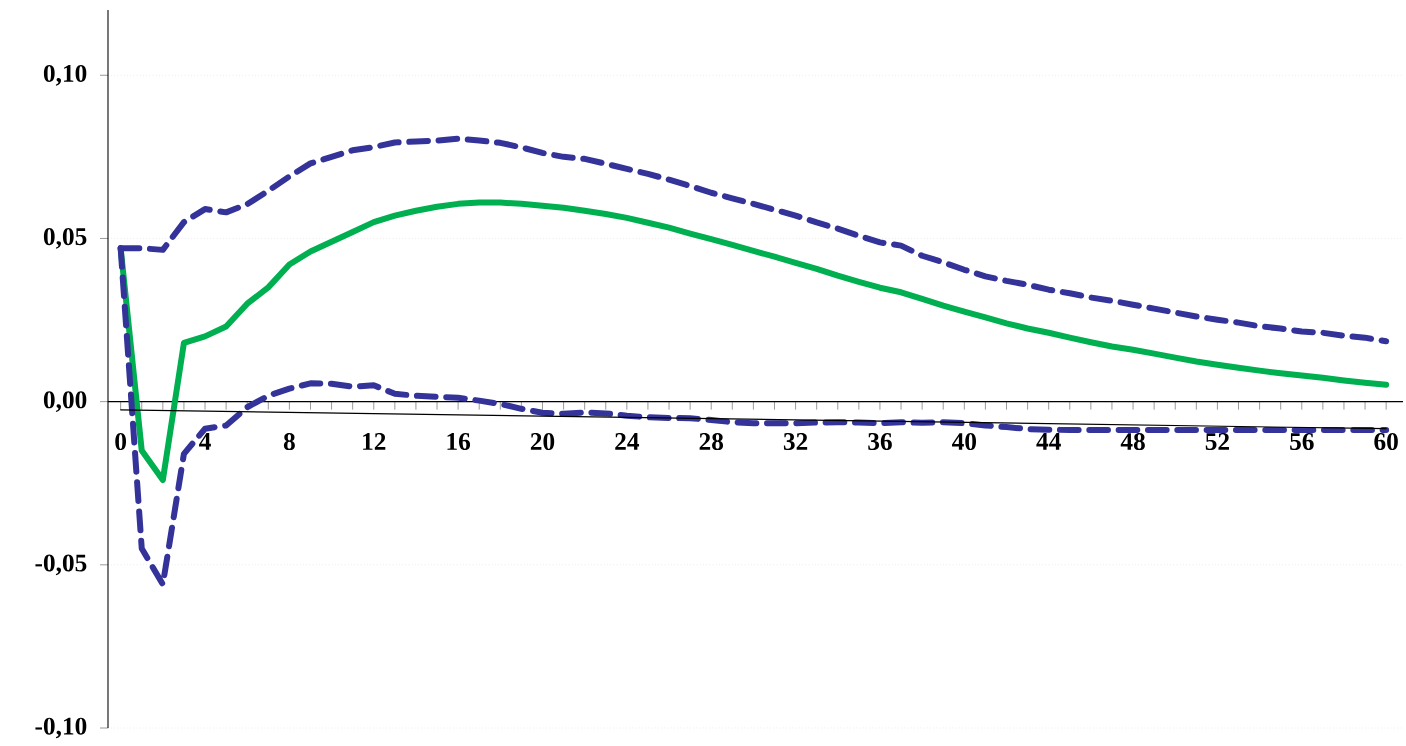 This screenshot has height=746, width=1406. I want to click on x-tick-label: 40, so click(964, 442).